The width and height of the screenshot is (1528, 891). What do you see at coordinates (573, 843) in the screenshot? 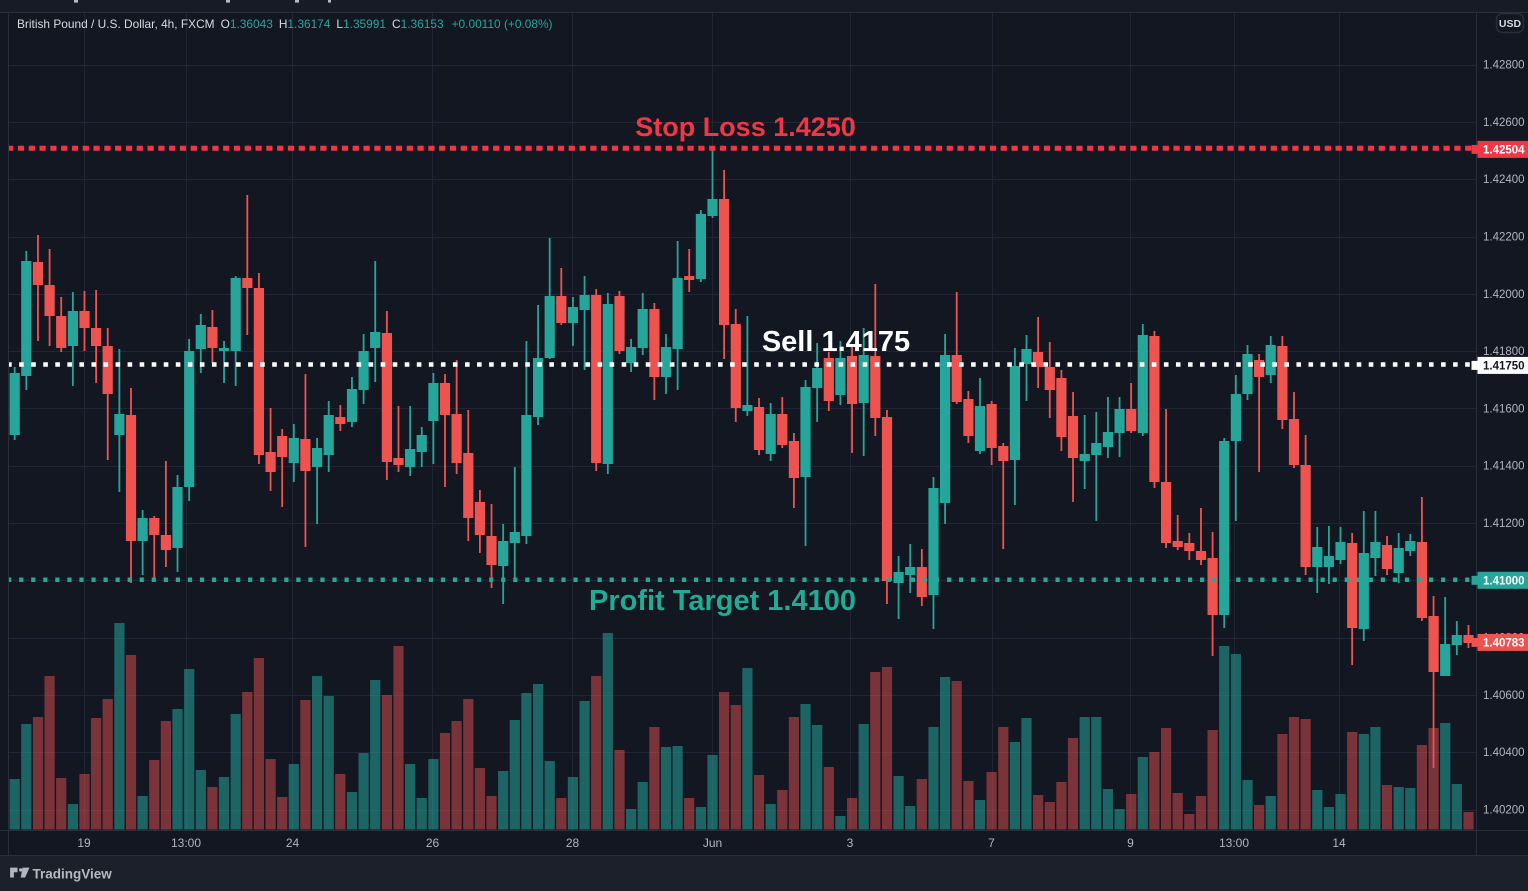
I see `svg-text: 28` at bounding box center [573, 843].